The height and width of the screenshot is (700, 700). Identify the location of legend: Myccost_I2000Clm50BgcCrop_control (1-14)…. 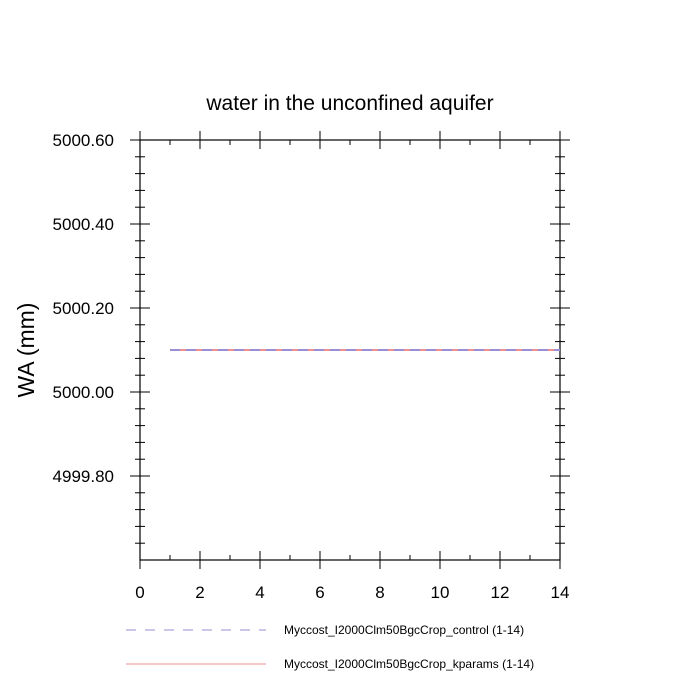
(330, 647).